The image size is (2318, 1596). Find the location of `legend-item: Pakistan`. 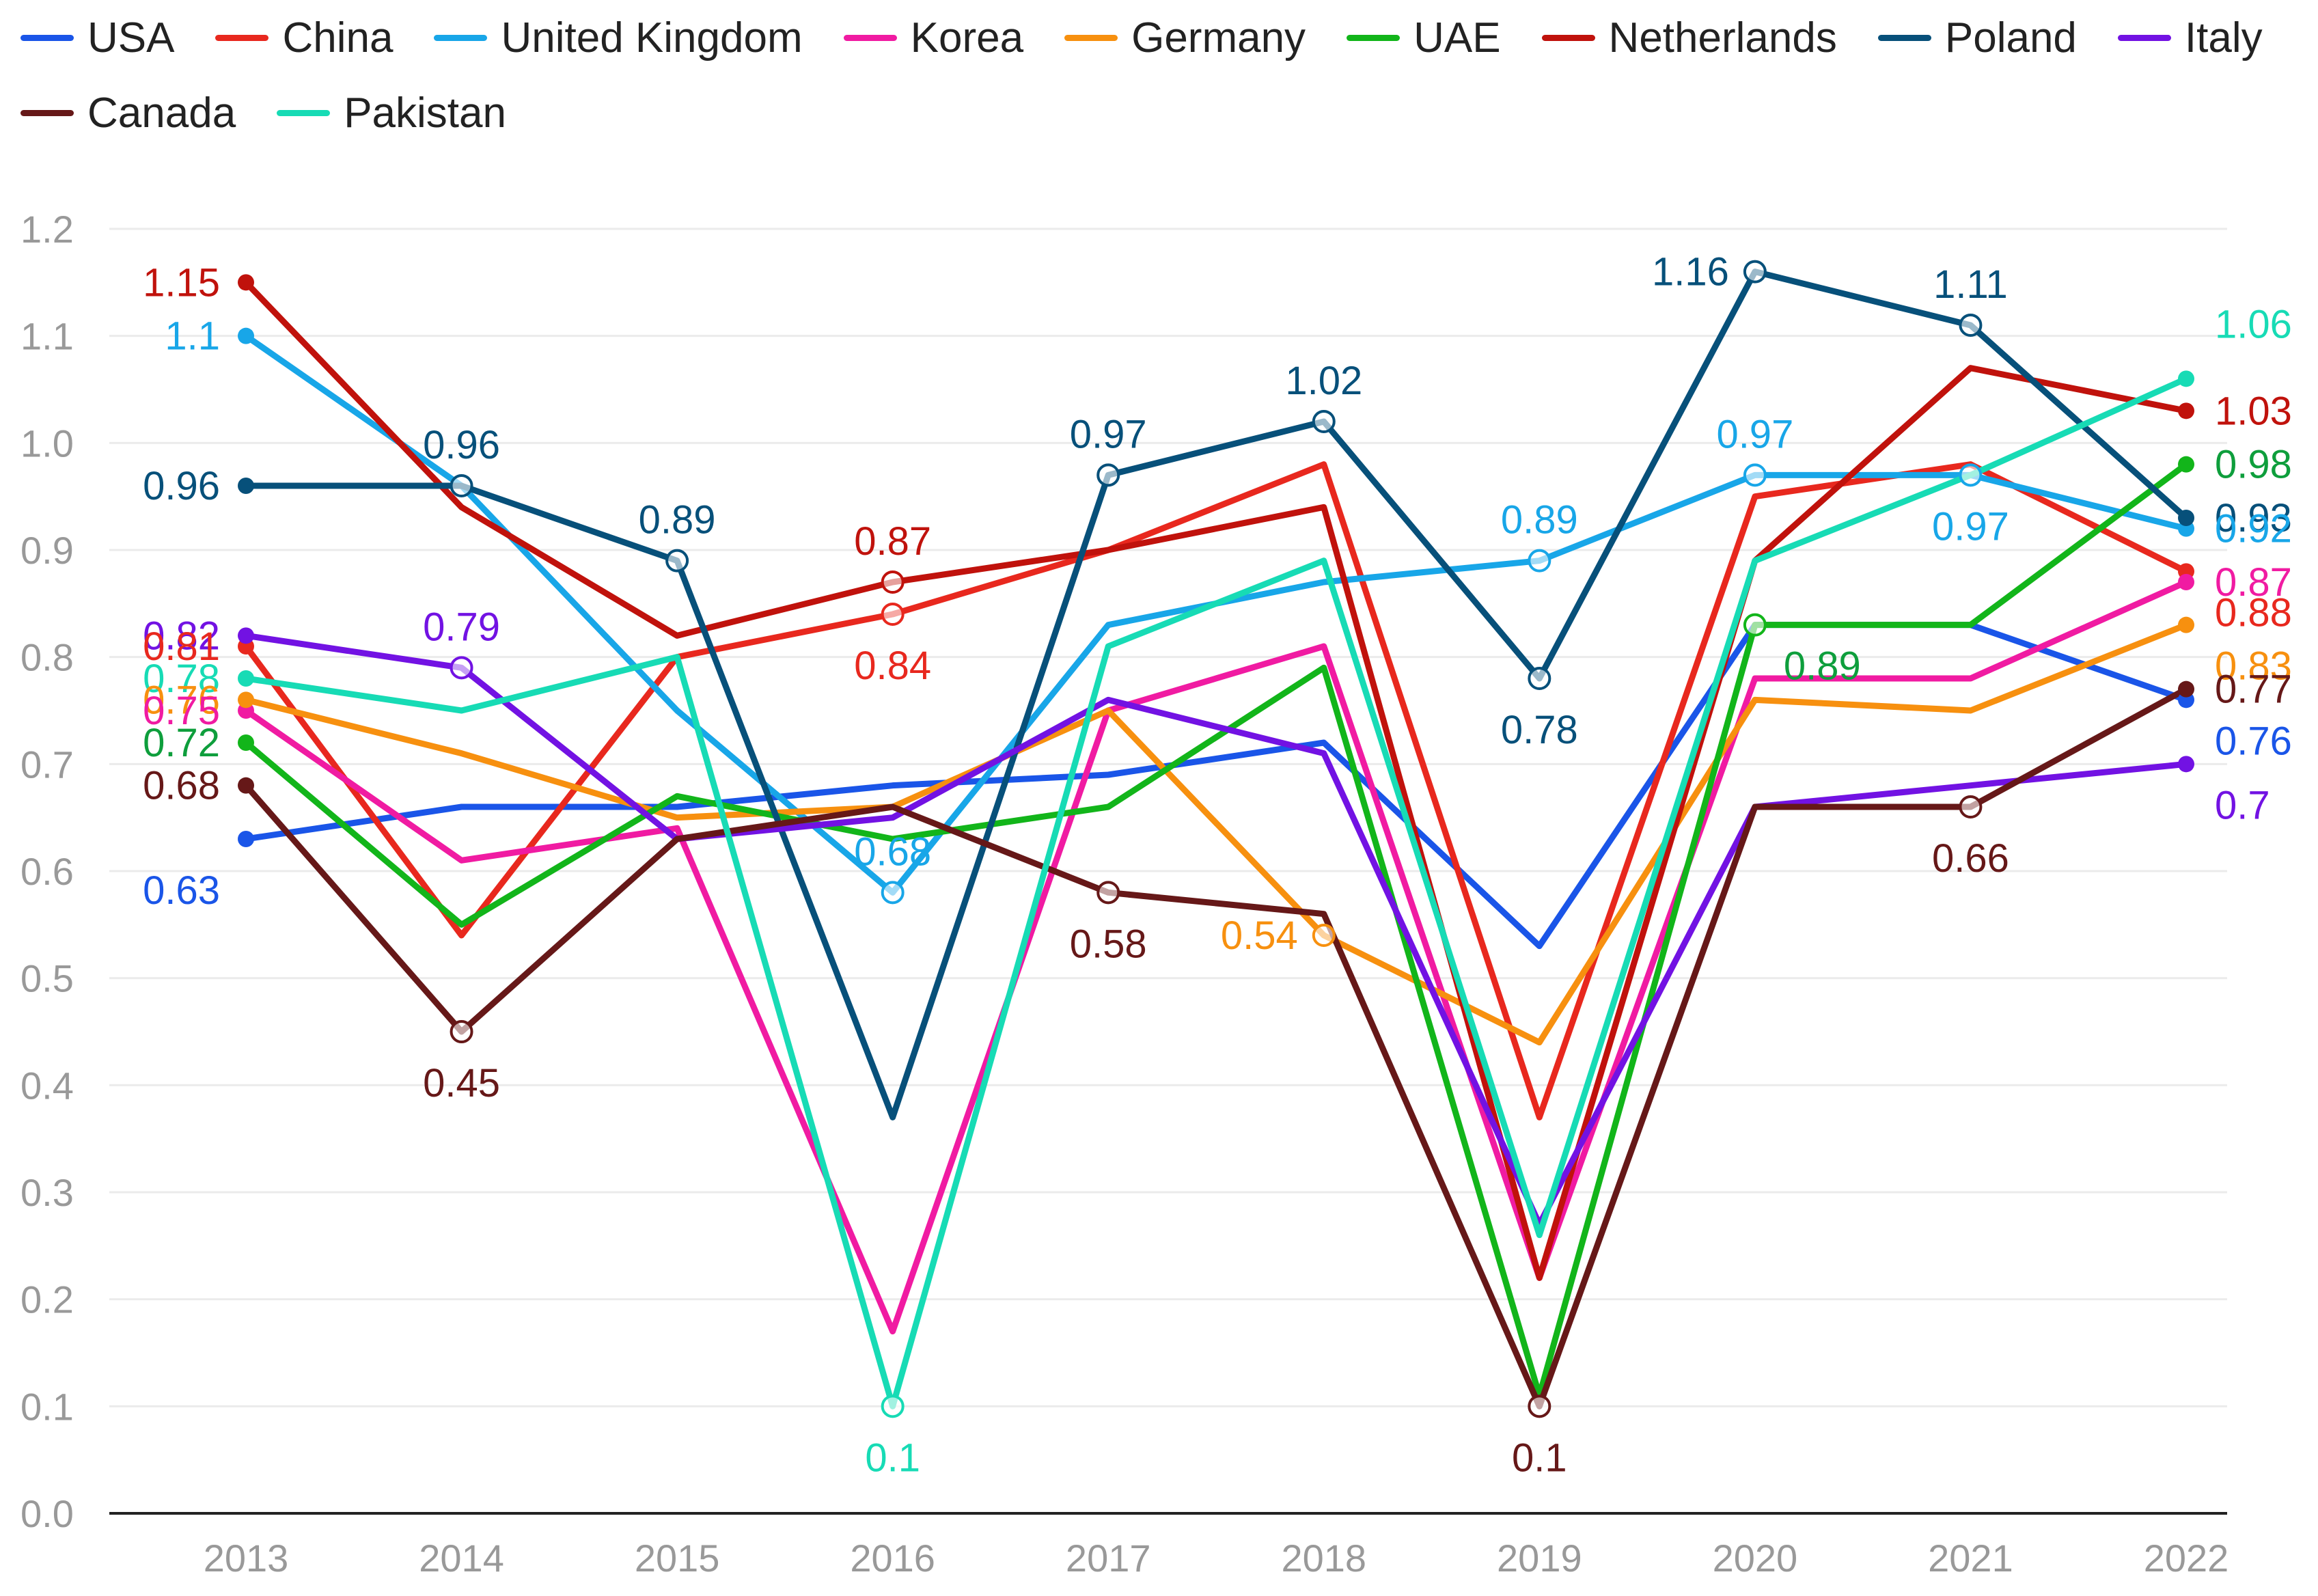

legend-item: Pakistan is located at coordinates (391, 112).